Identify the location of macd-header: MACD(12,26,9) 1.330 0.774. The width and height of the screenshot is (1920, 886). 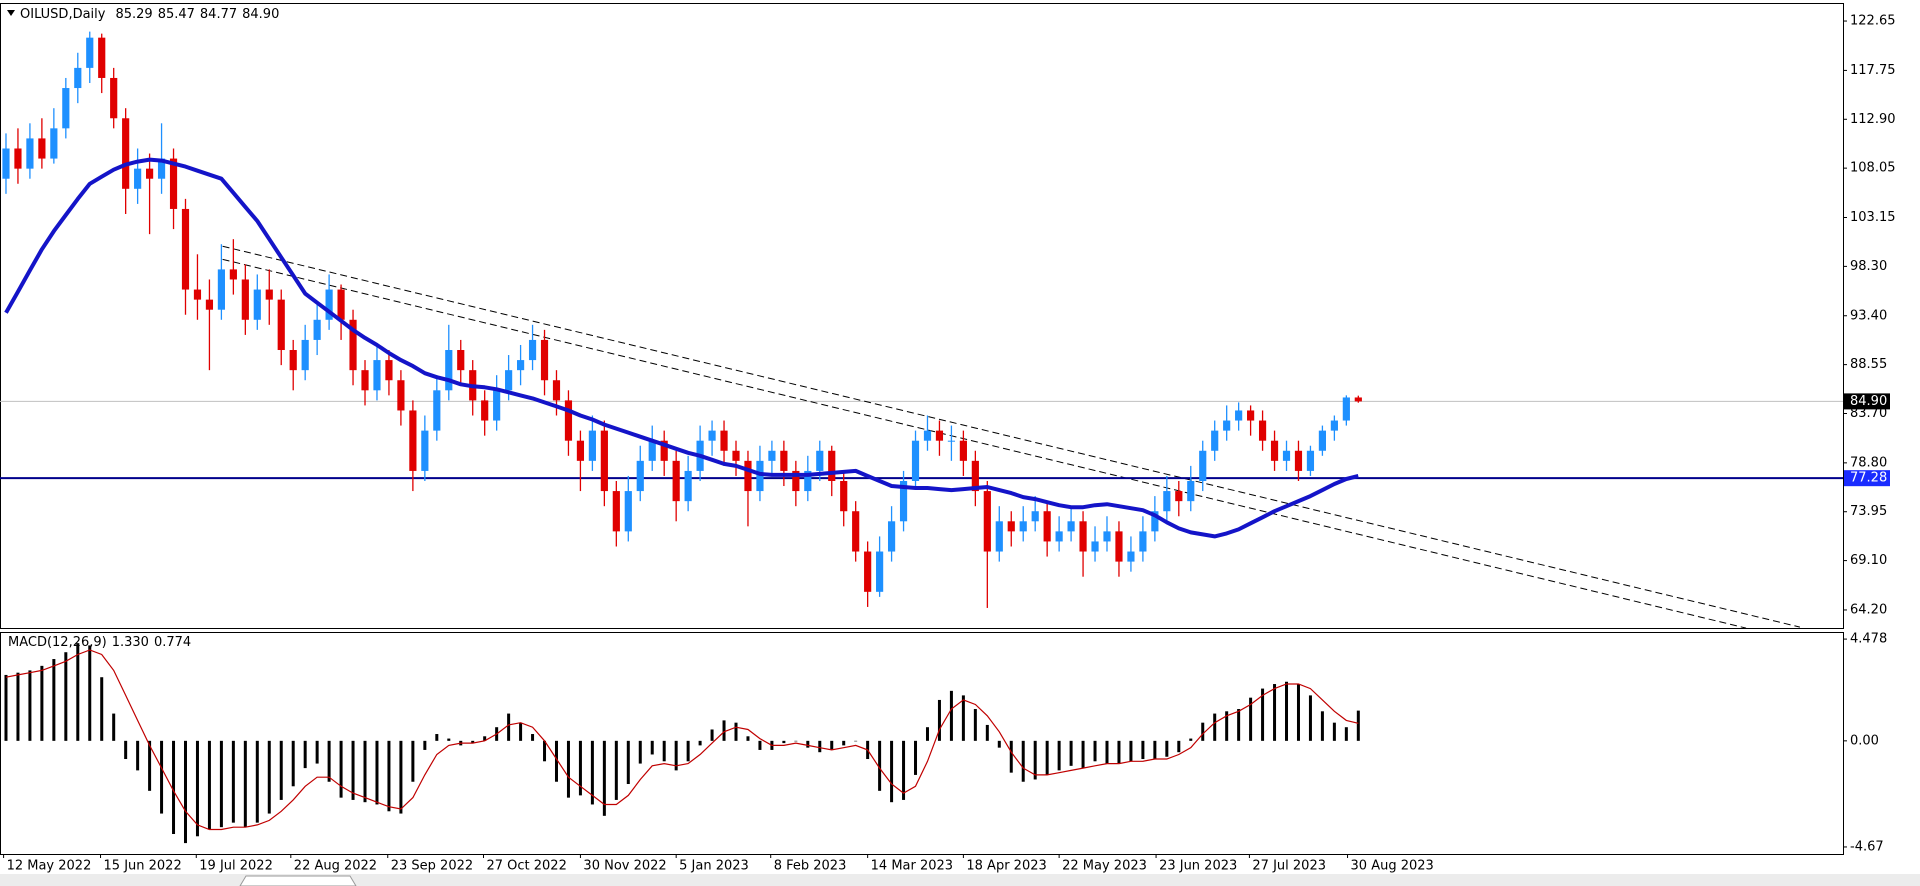
(99, 642).